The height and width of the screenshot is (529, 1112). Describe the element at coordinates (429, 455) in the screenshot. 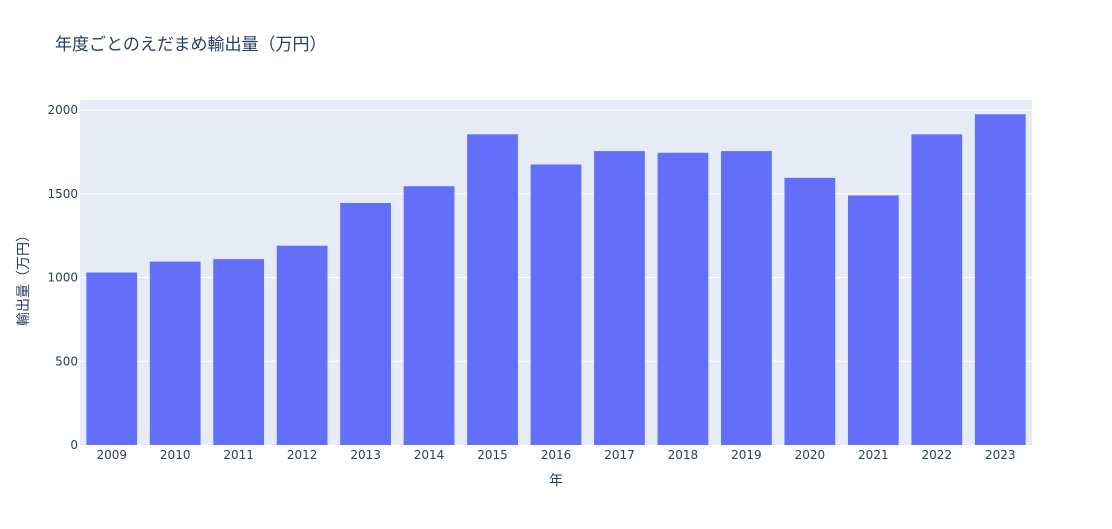

I see `x-tick-label: 2014` at that location.